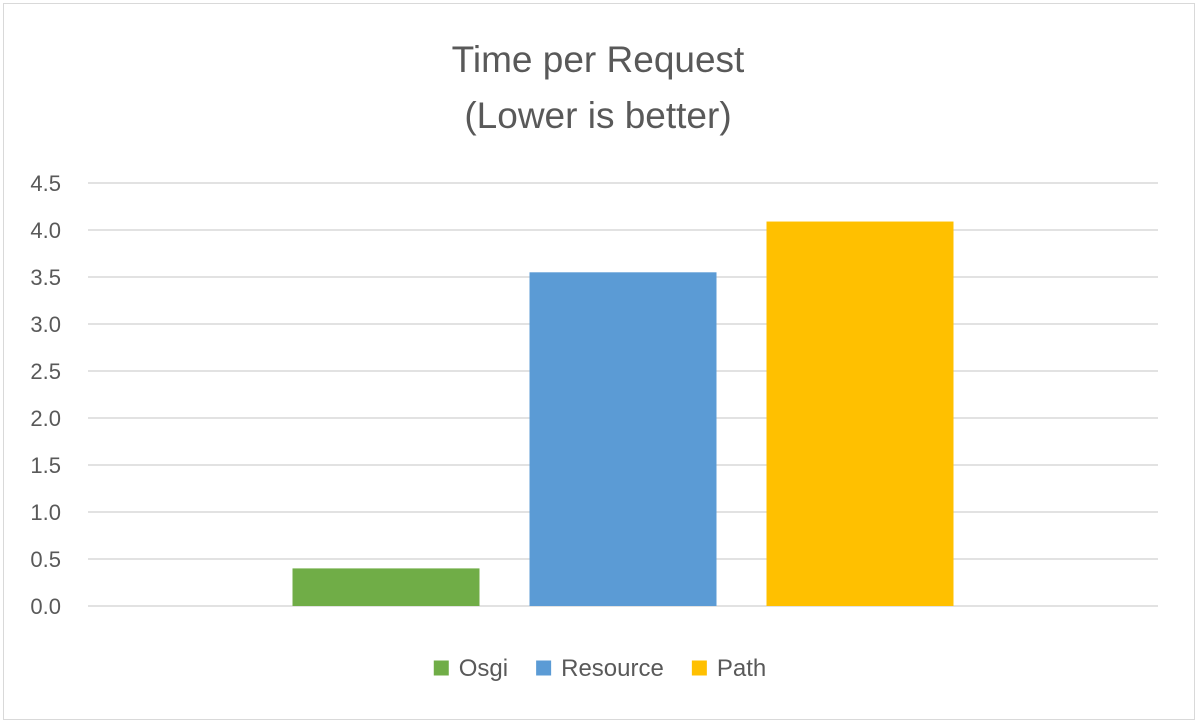 The width and height of the screenshot is (1200, 725). Describe the element at coordinates (45, 559) in the screenshot. I see `y-tick-label: 0.5` at that location.